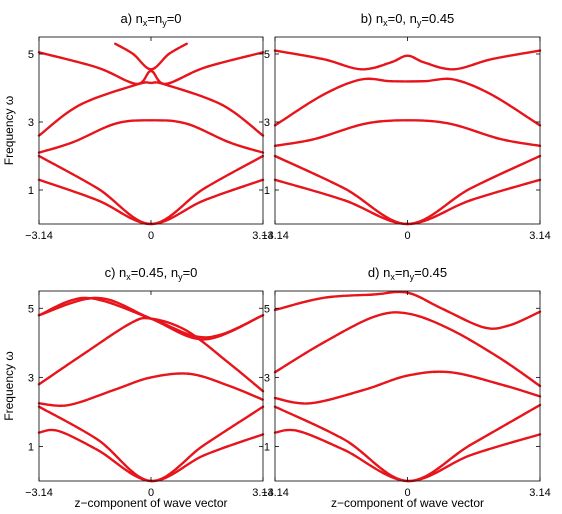  Describe the element at coordinates (407, 273) in the screenshot. I see `panel-title: d) nx=ny=0.45` at that location.